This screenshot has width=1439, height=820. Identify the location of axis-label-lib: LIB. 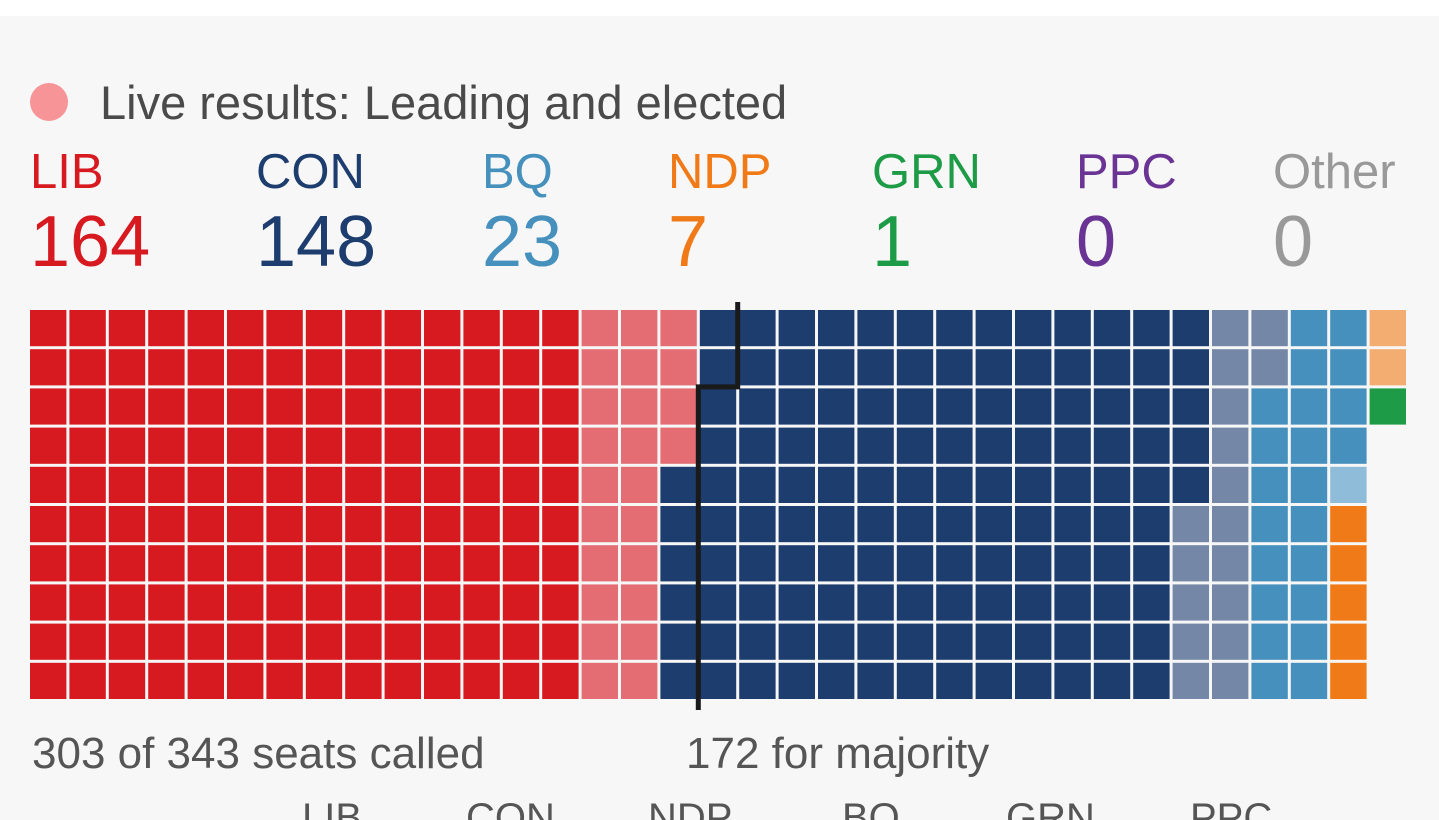
(332, 808).